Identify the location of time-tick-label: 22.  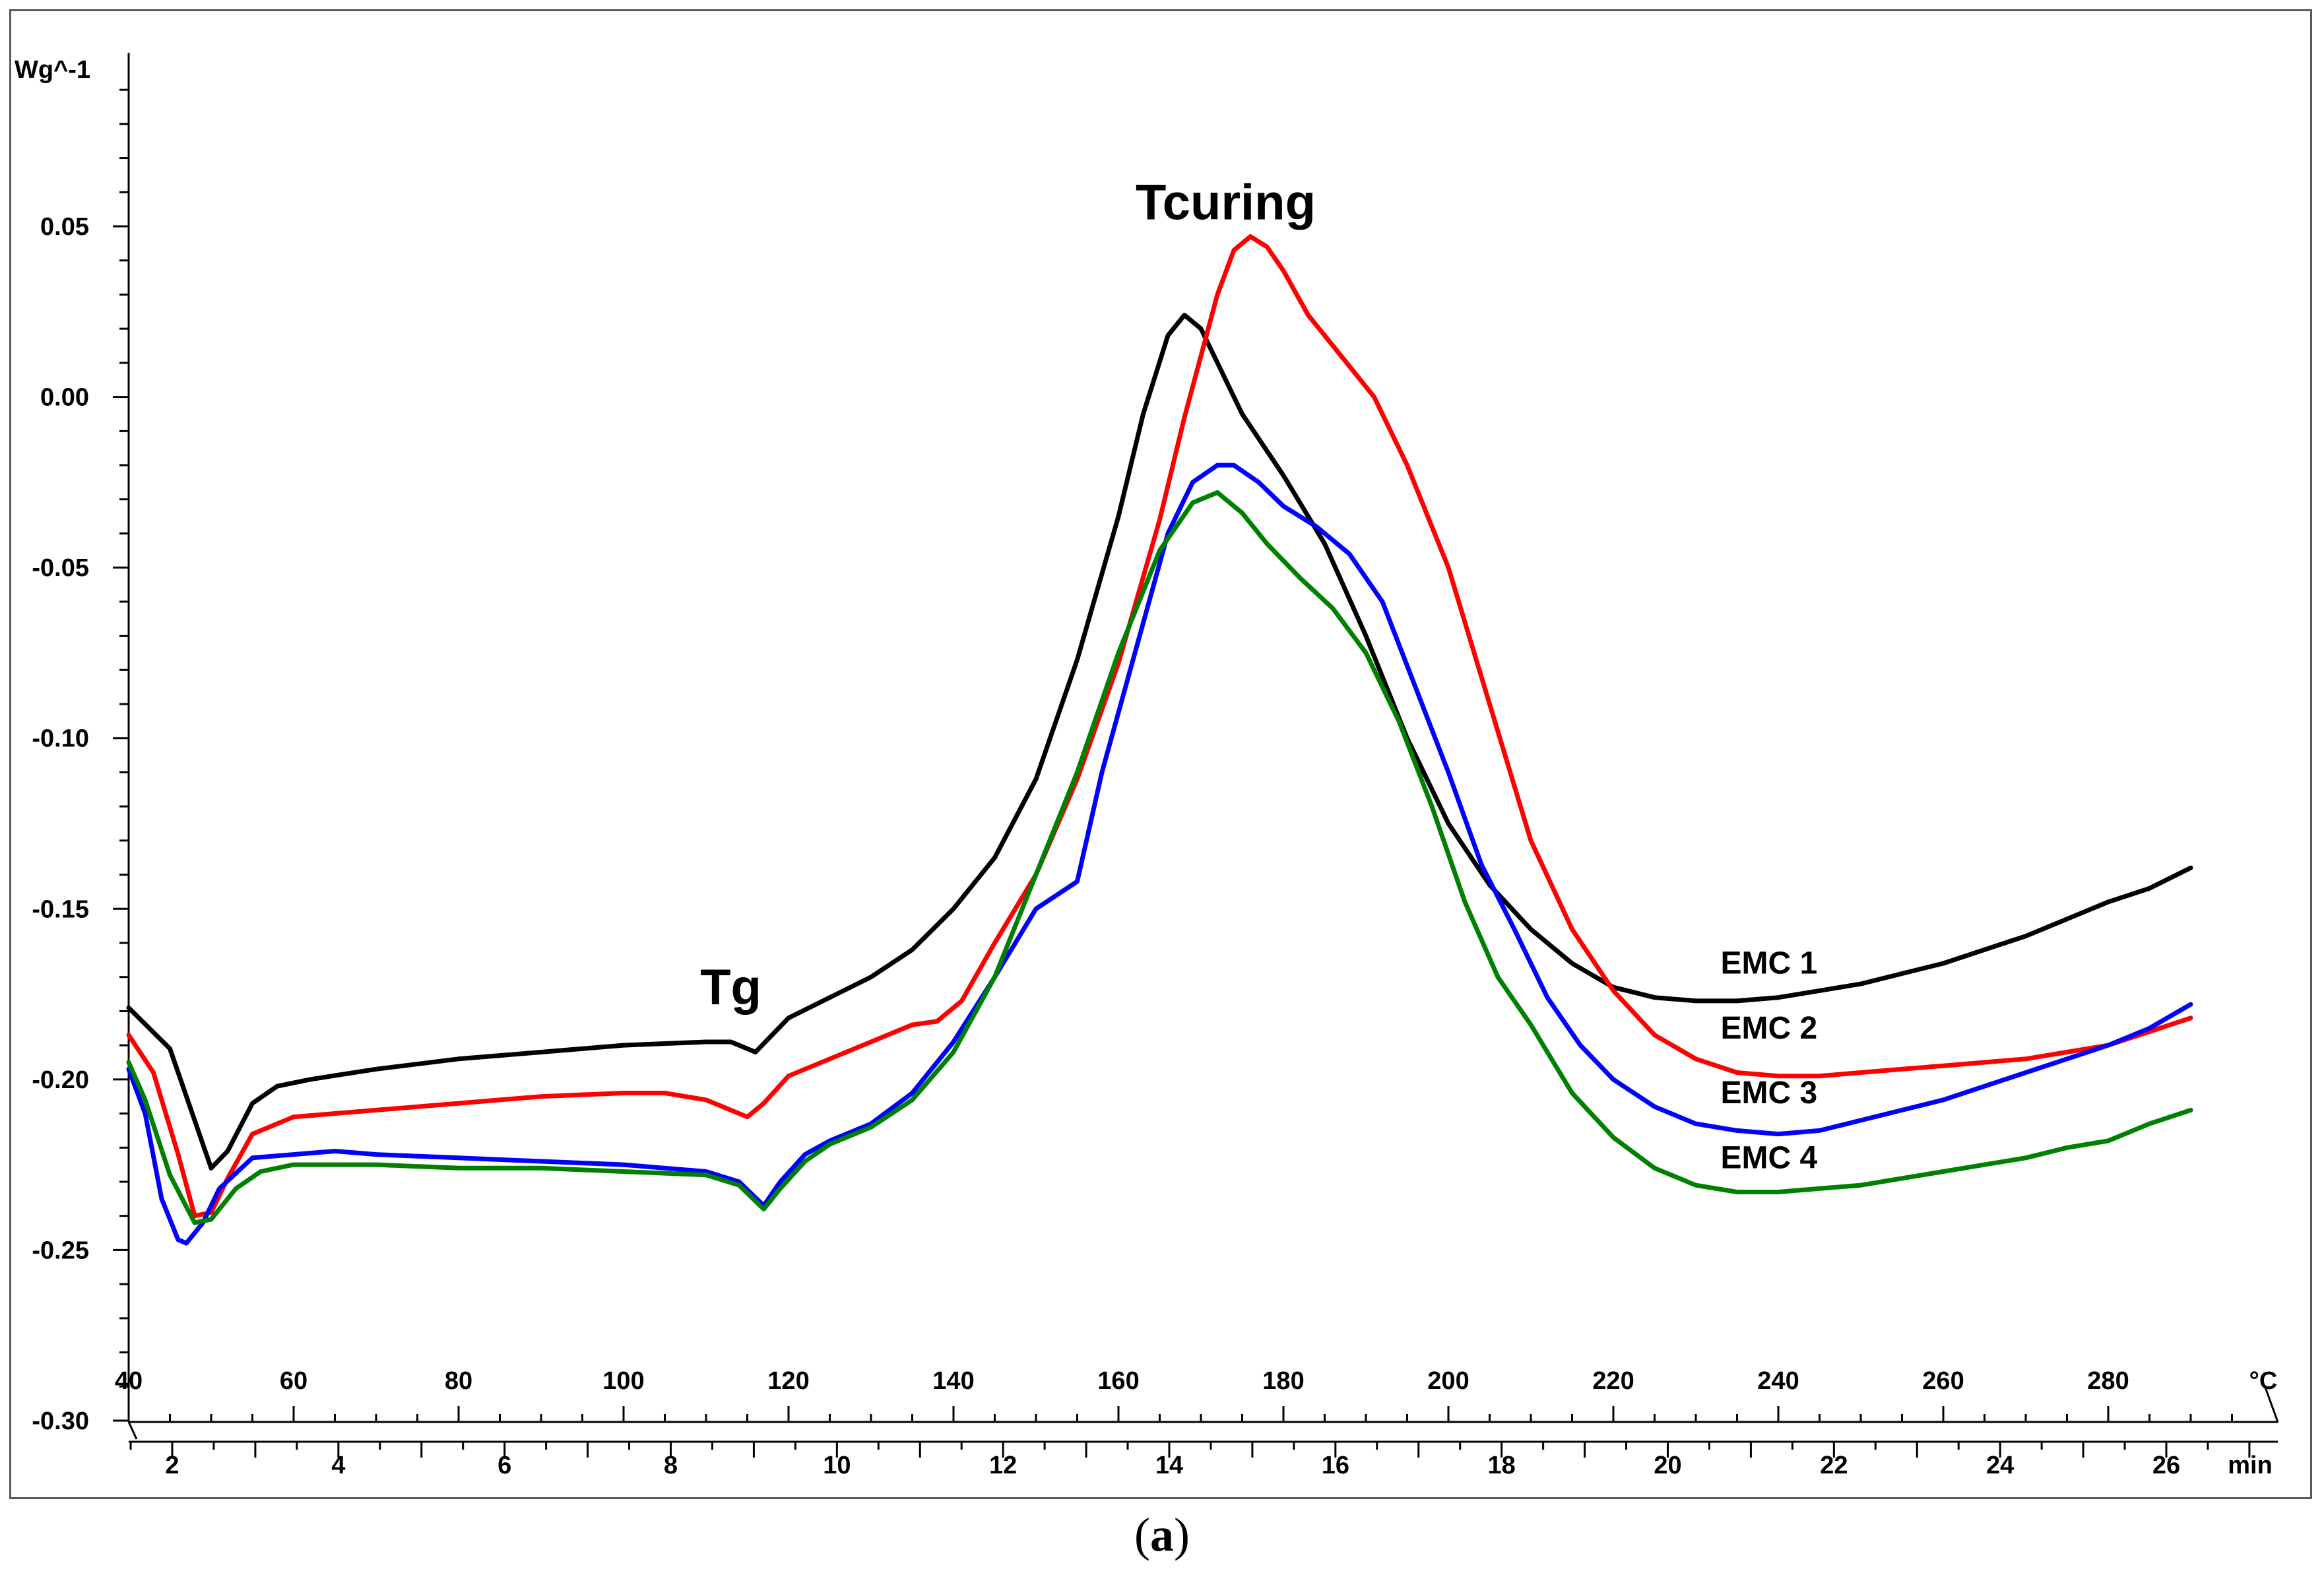
(1834, 1466).